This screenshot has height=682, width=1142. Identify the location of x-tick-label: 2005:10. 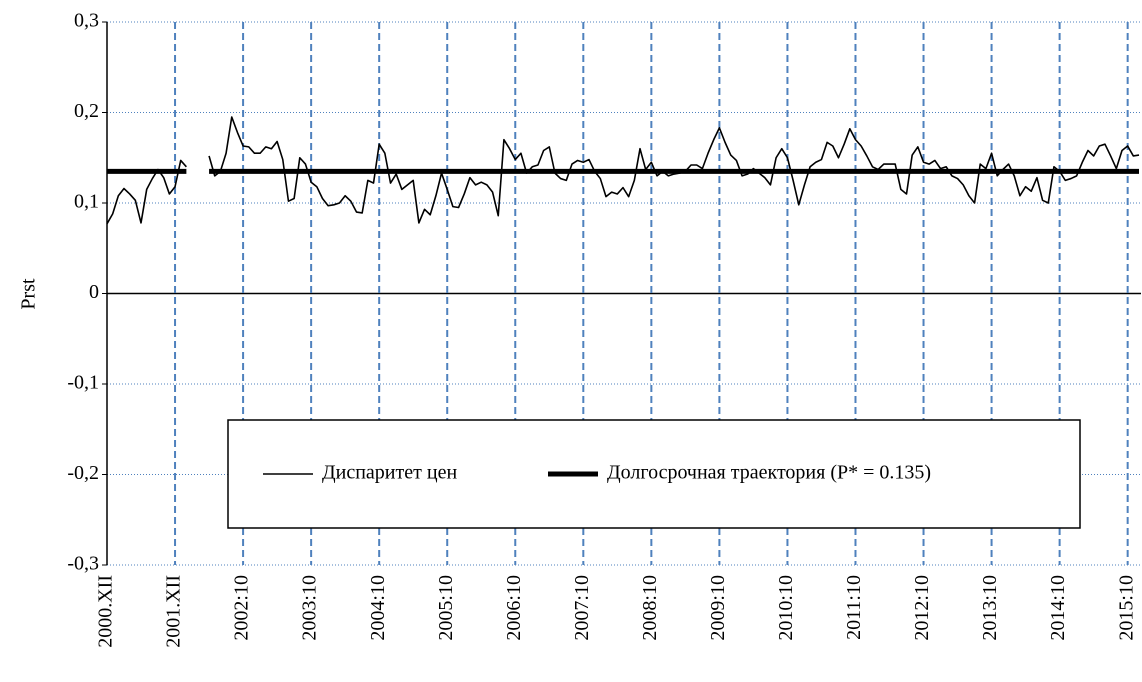
(446, 608).